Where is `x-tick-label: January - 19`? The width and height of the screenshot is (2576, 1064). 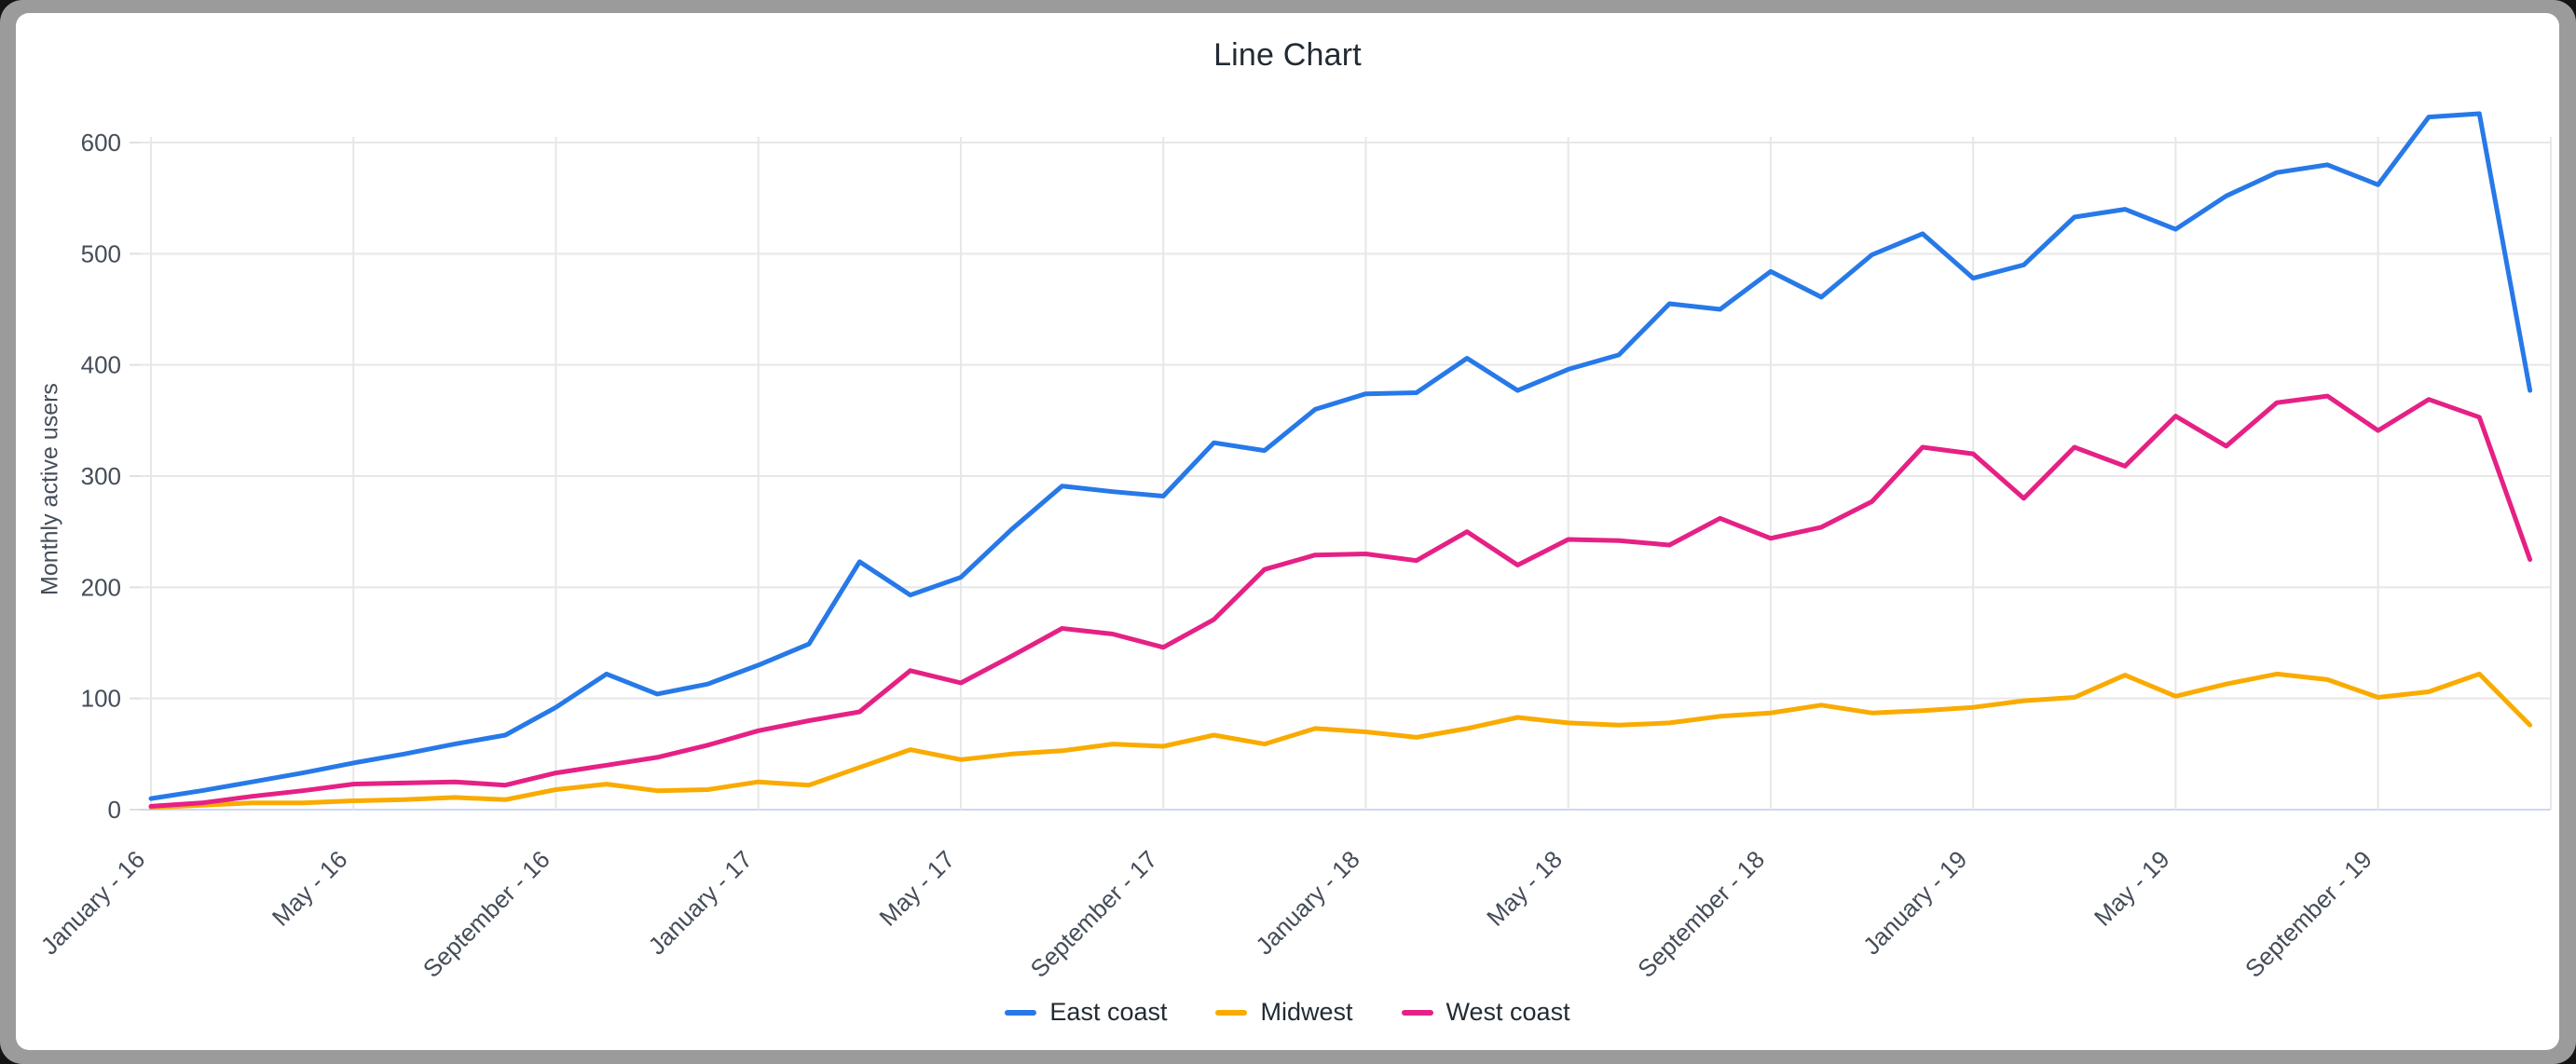 x-tick-label: January - 19 is located at coordinates (1914, 902).